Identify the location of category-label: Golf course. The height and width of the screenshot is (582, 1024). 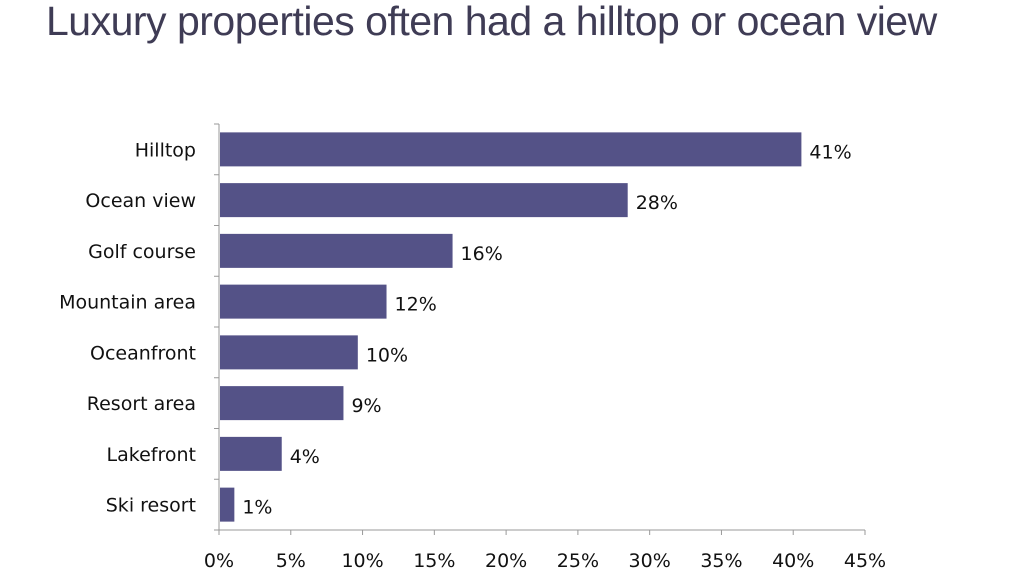
(142, 252).